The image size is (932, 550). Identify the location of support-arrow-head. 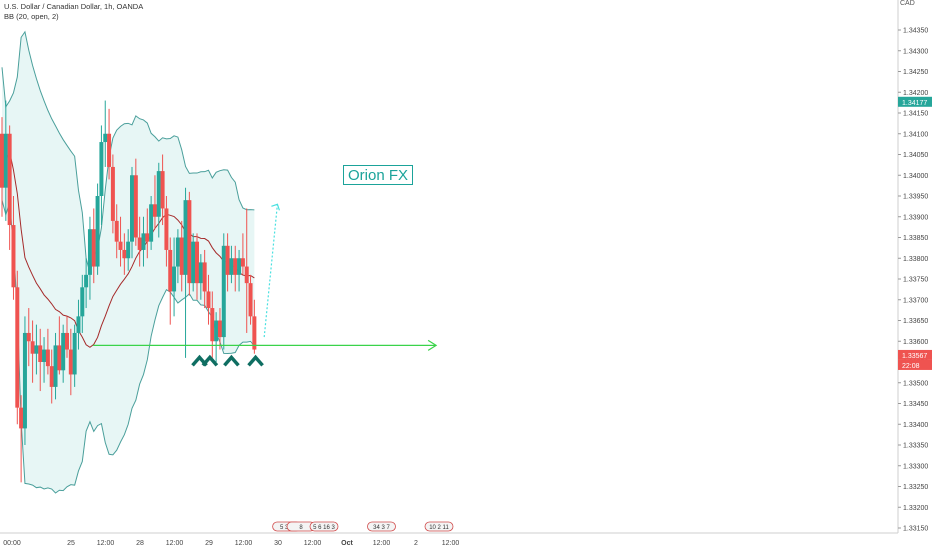
(432, 345).